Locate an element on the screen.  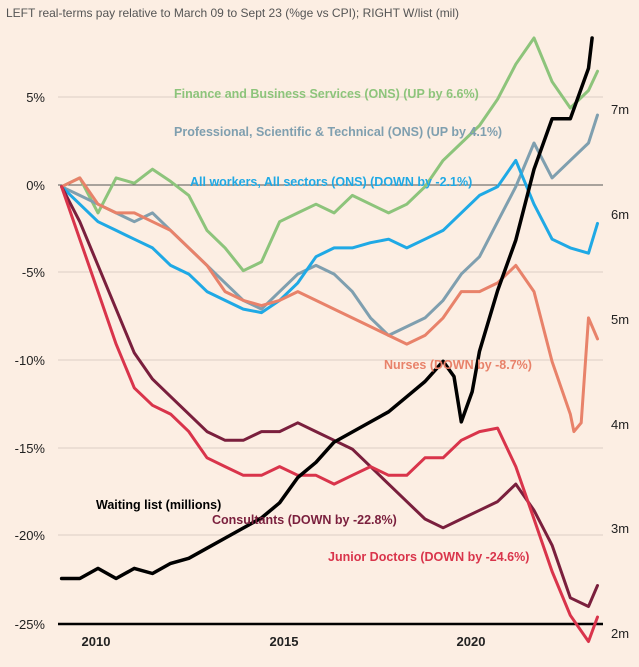
x-tick: 2015 is located at coordinates (284, 641).